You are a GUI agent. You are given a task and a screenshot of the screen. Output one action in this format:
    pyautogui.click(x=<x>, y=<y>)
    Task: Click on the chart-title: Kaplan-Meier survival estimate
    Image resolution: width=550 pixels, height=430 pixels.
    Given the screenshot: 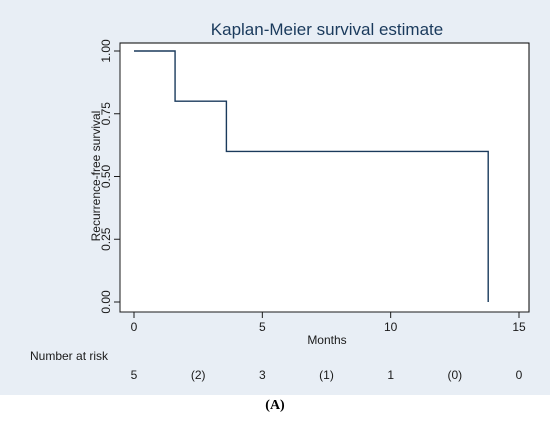 What is the action you would take?
    pyautogui.click(x=327, y=29)
    